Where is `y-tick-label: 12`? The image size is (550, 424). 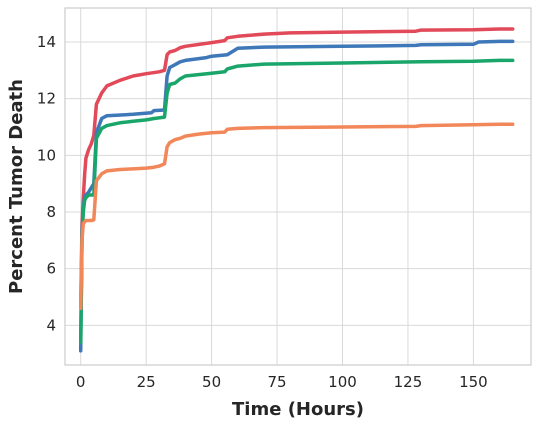
y-tick-label: 12 is located at coordinates (46, 99).